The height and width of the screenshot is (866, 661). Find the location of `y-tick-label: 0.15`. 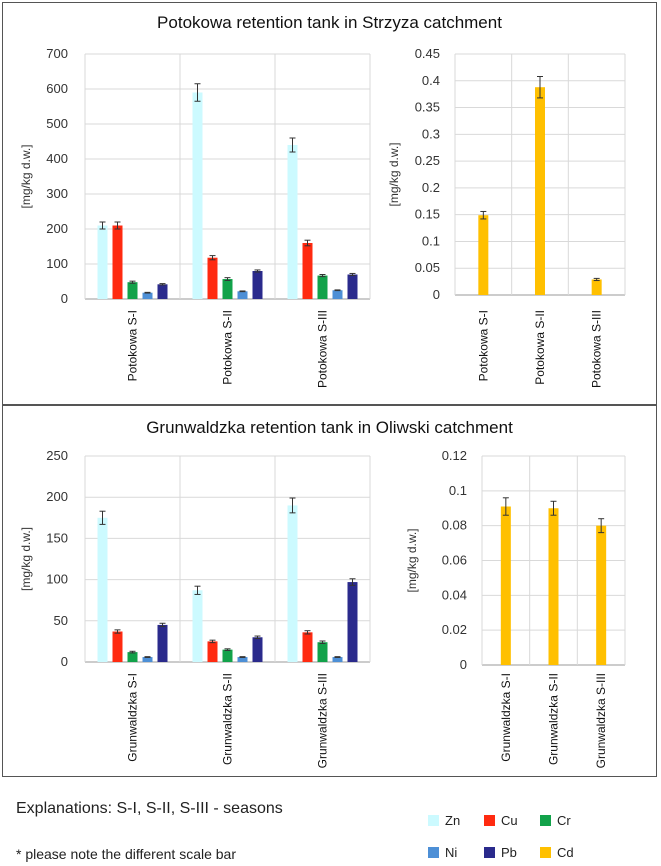

y-tick-label: 0.15 is located at coordinates (427, 214).